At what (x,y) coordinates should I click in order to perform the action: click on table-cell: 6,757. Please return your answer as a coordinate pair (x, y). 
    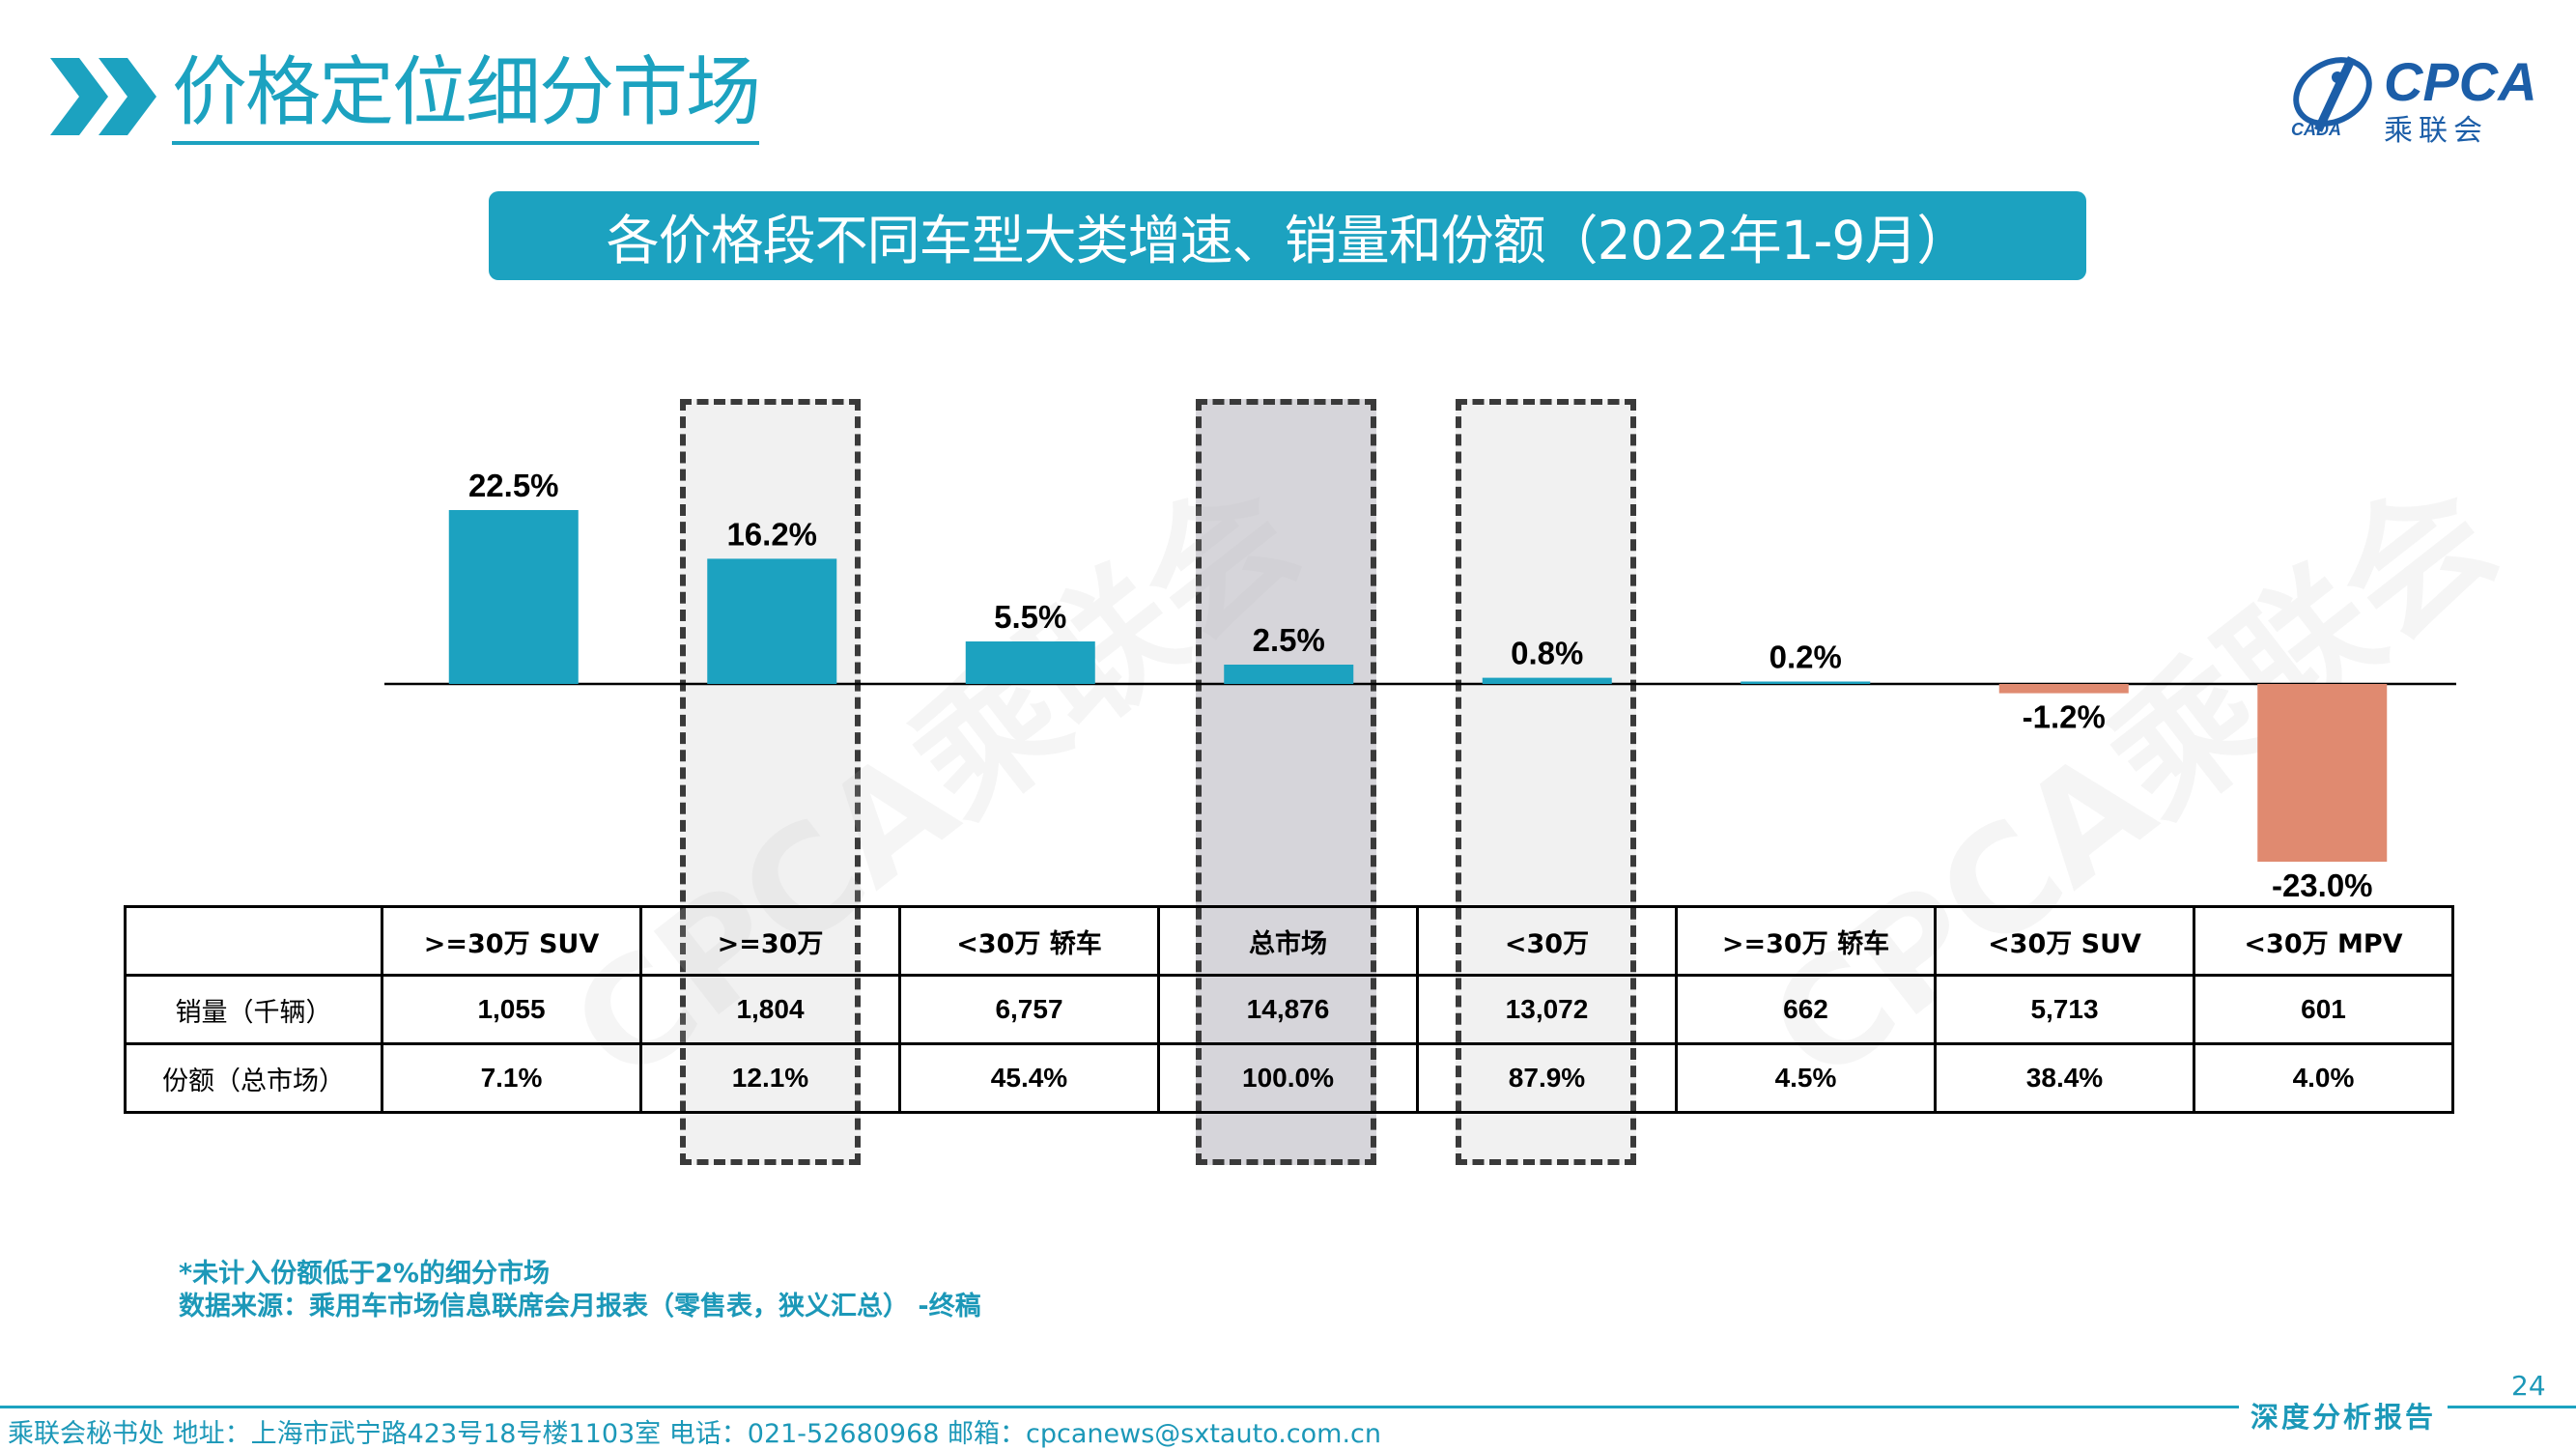
    Looking at the image, I should click on (1029, 1010).